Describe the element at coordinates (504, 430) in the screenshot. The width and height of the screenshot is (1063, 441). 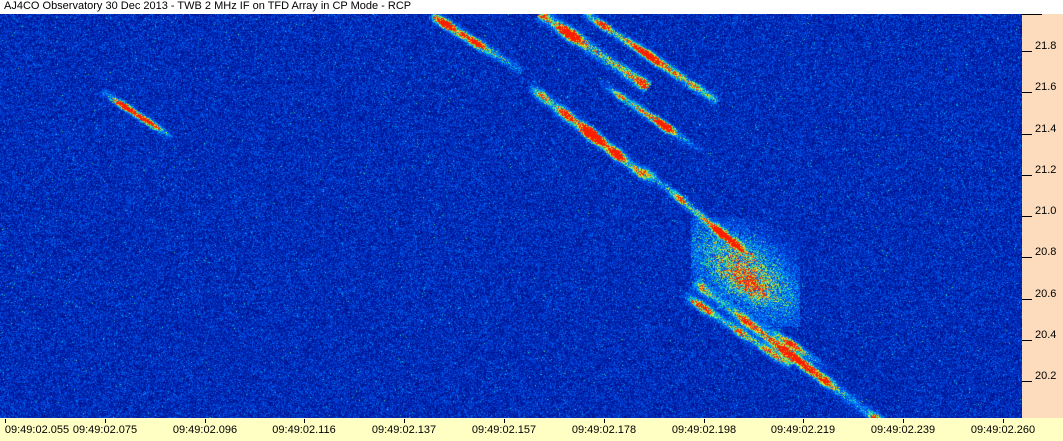
I see `time-tick-label: 09:49:02.157` at that location.